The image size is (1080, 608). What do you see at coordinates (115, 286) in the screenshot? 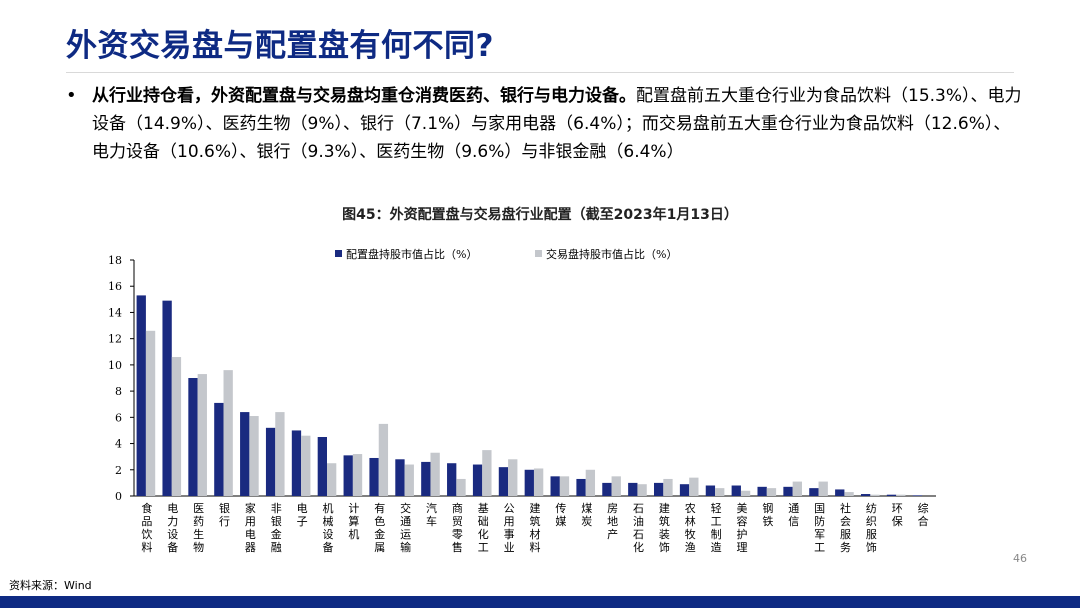
I see `y-tick-label: 16` at bounding box center [115, 286].